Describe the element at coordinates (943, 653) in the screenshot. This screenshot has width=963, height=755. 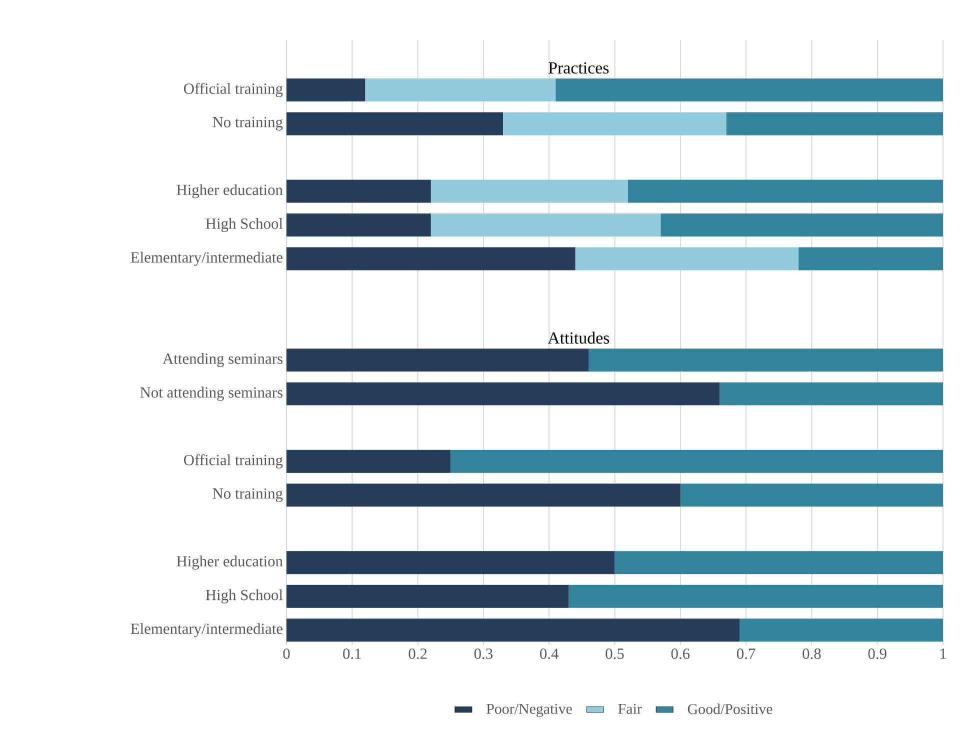
I see `x-tick-label: 1` at that location.